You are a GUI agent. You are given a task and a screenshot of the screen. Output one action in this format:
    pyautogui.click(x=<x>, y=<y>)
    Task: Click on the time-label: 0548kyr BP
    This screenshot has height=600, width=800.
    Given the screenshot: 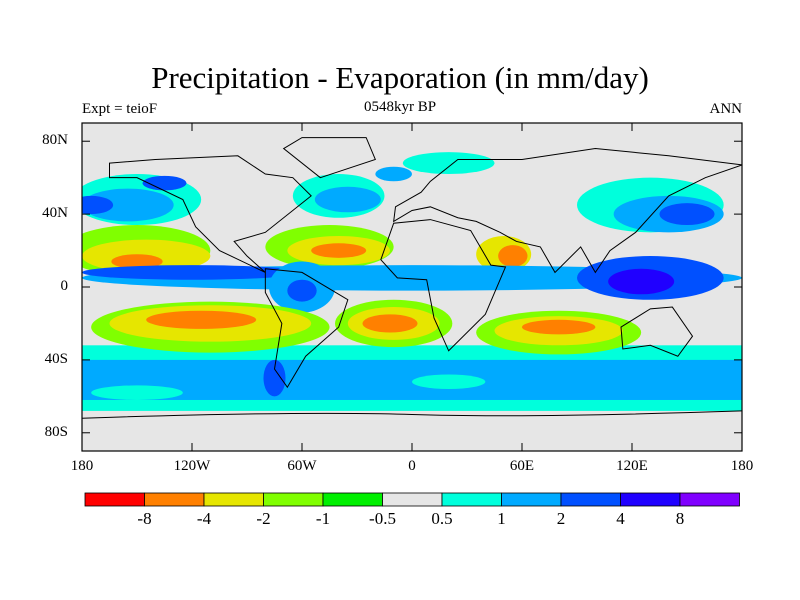 What is the action you would take?
    pyautogui.click(x=400, y=107)
    